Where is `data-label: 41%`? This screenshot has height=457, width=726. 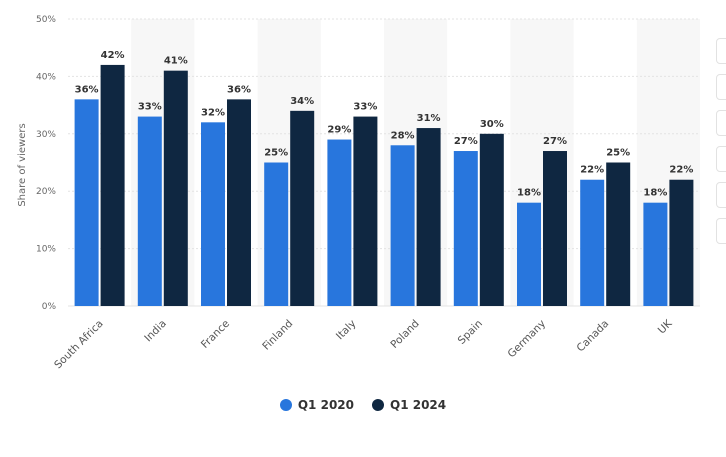 data-label: 41% is located at coordinates (176, 61).